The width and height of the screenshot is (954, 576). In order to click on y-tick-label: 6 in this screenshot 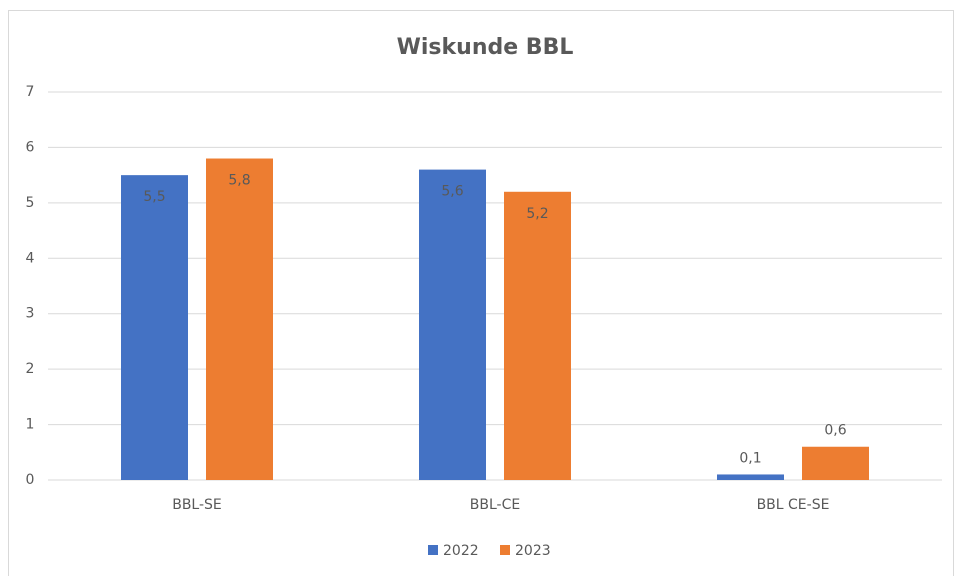, I will do `click(30, 147)`.